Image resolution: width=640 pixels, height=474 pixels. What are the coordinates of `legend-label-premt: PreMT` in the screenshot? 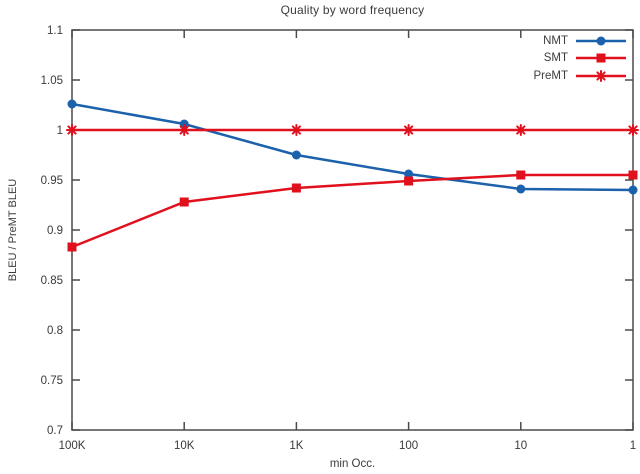 It's located at (551, 75).